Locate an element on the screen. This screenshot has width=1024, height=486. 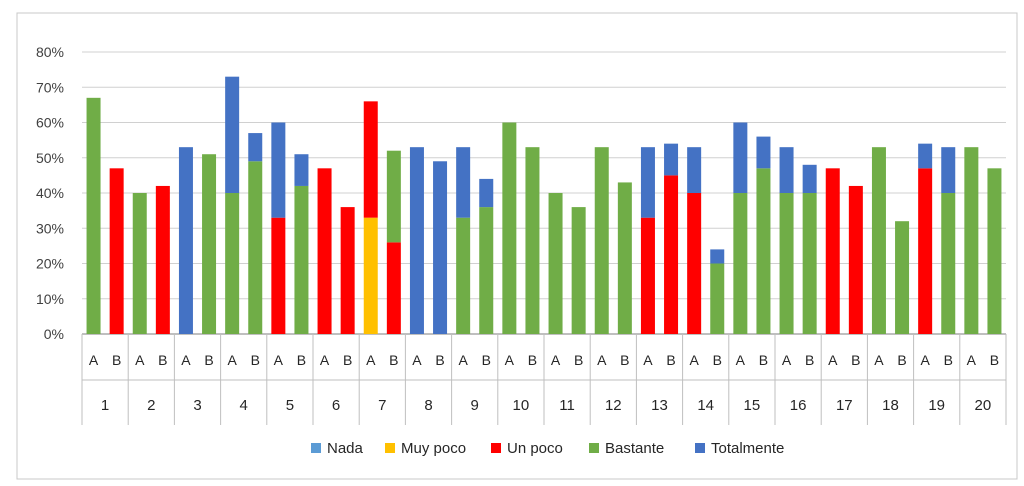
y-tick-label: 20% is located at coordinates (50, 264).